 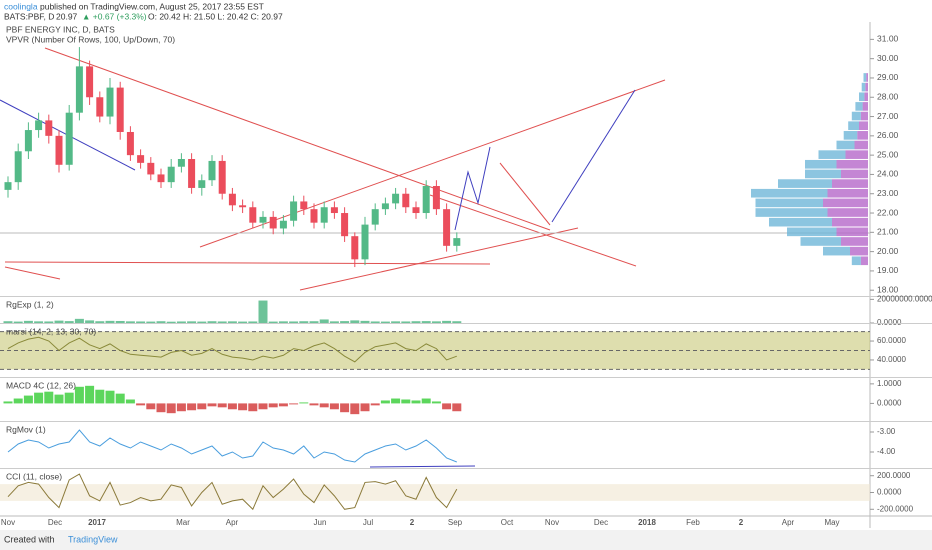 What do you see at coordinates (888, 154) in the screenshot?
I see `y-tick-label: 25.00` at bounding box center [888, 154].